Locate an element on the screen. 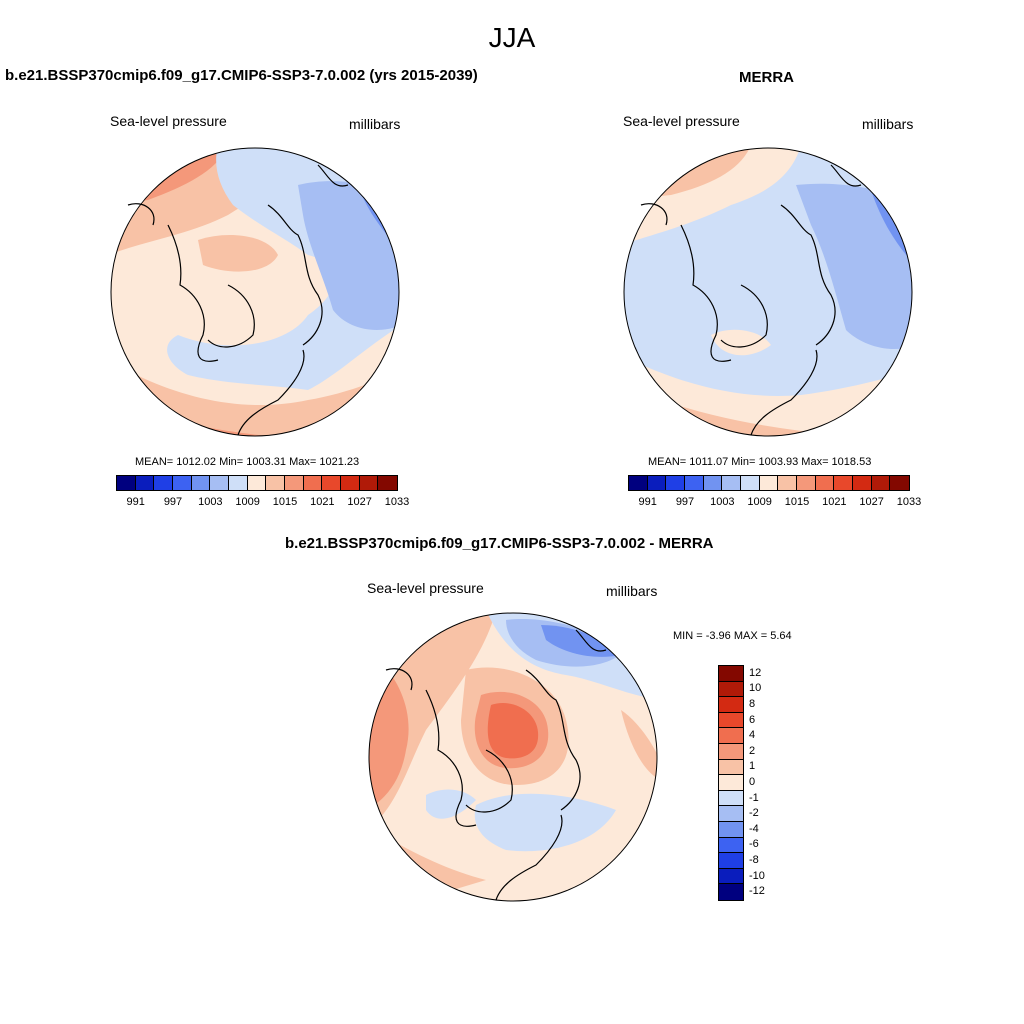 This screenshot has width=1024, height=1024. colorbar-tick-label: 12 is located at coordinates (755, 672).